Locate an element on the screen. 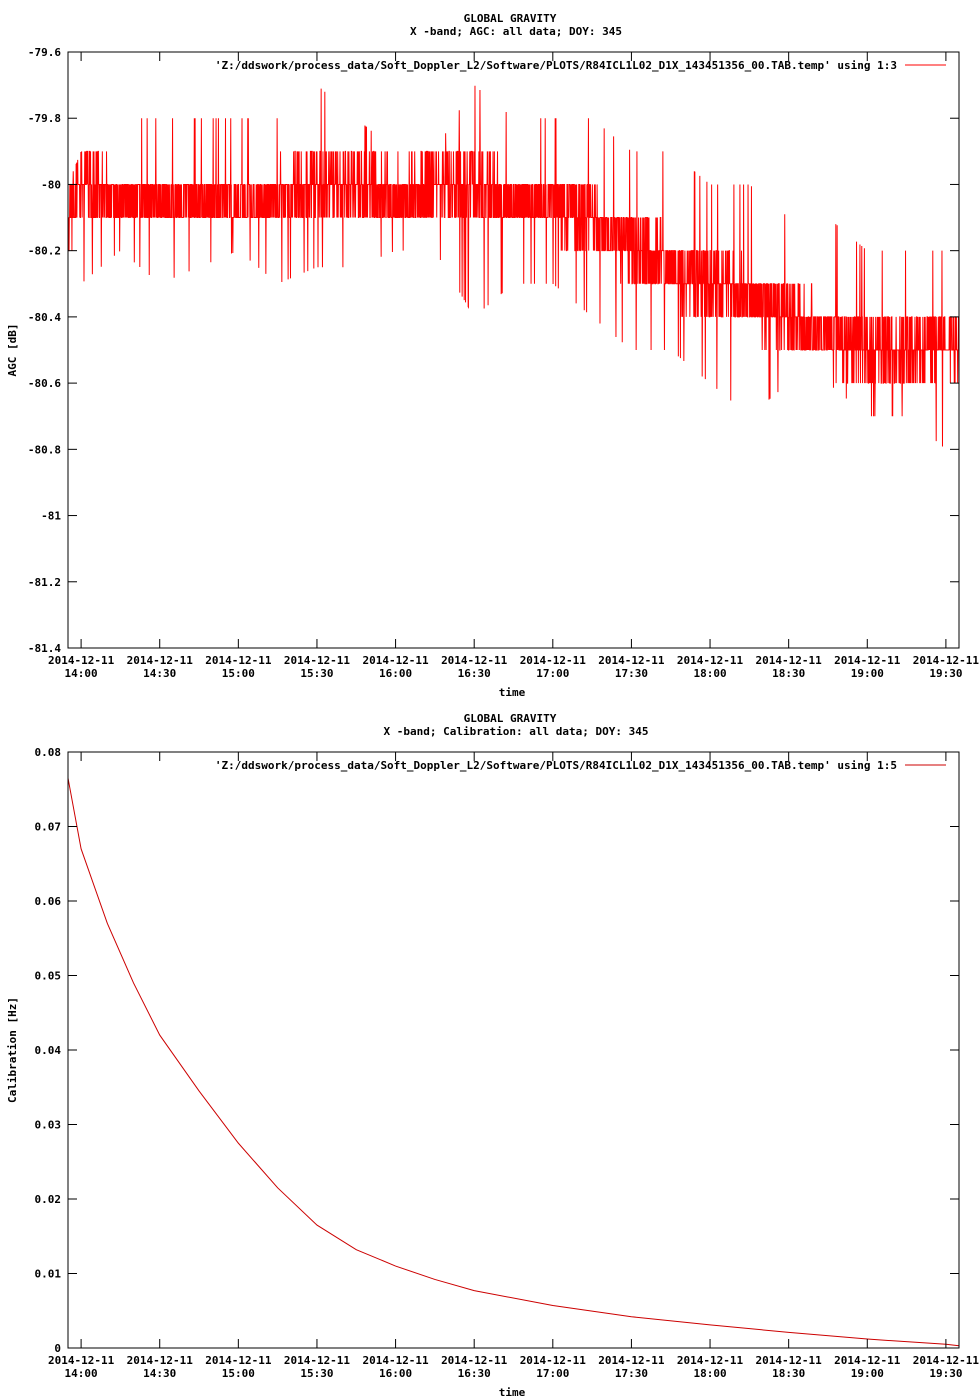  y-tick-label: 0.06 is located at coordinates (48, 901).